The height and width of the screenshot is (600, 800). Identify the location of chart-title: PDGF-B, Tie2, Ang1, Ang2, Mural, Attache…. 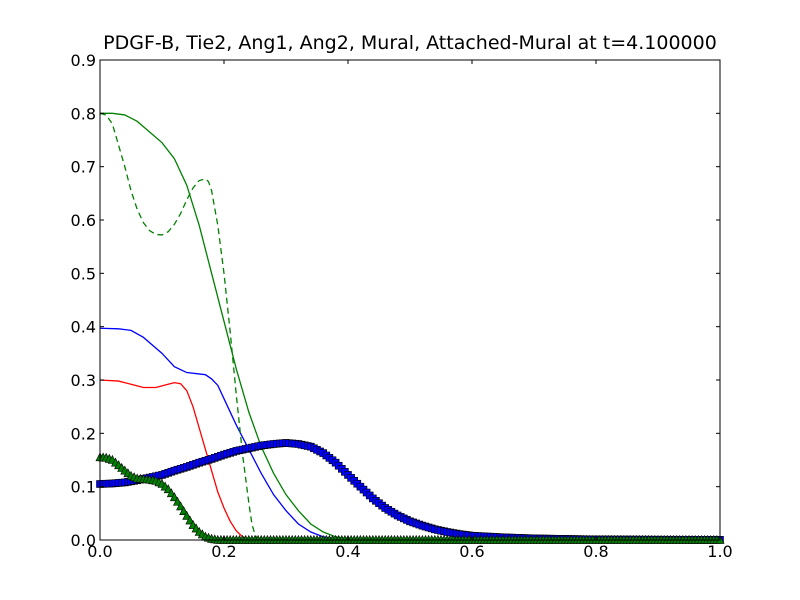
(410, 43).